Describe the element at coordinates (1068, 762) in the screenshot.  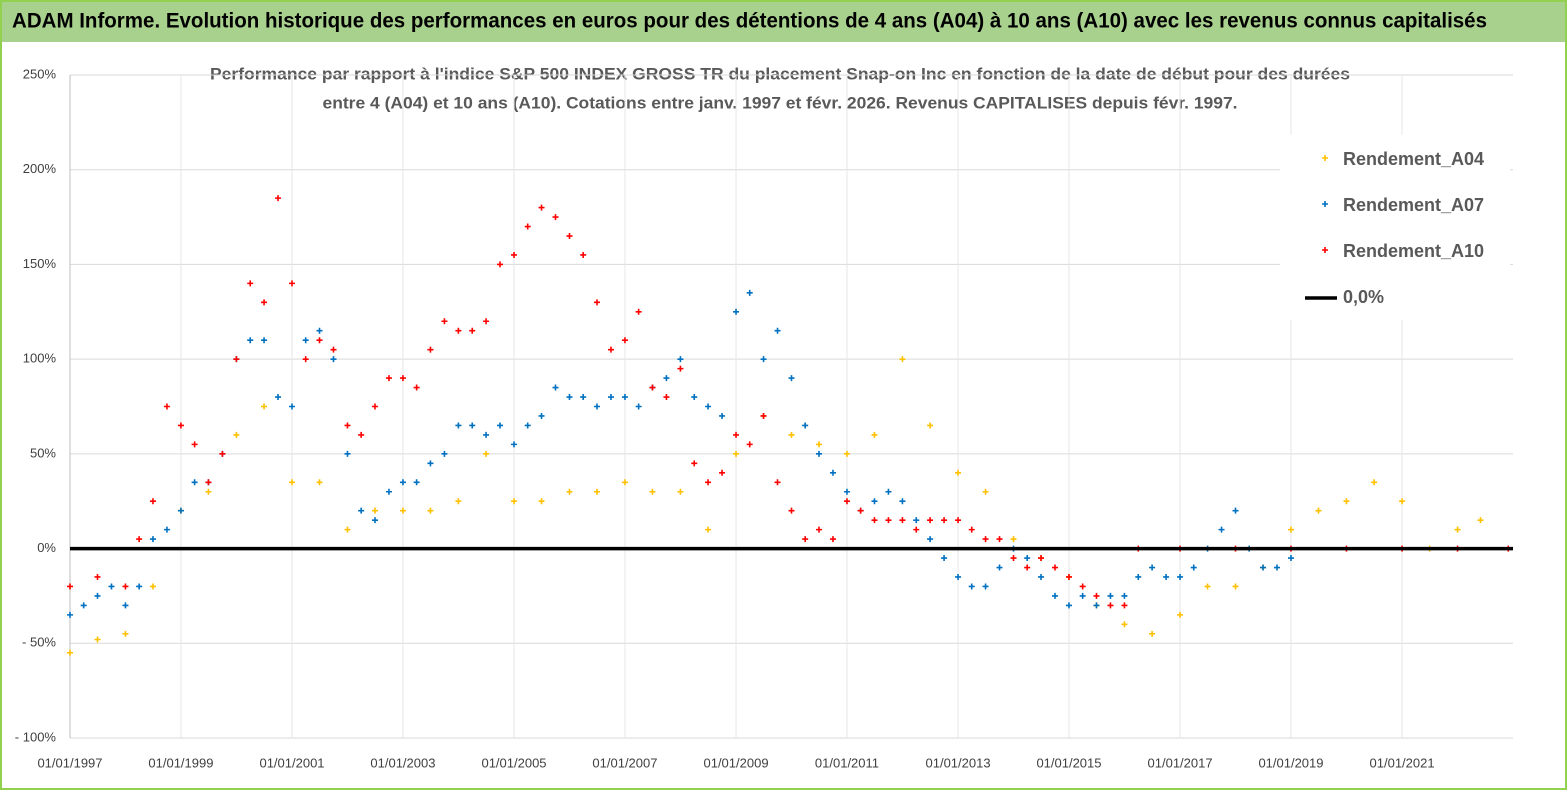
I see `x-tick-label: 01/01/2015` at that location.